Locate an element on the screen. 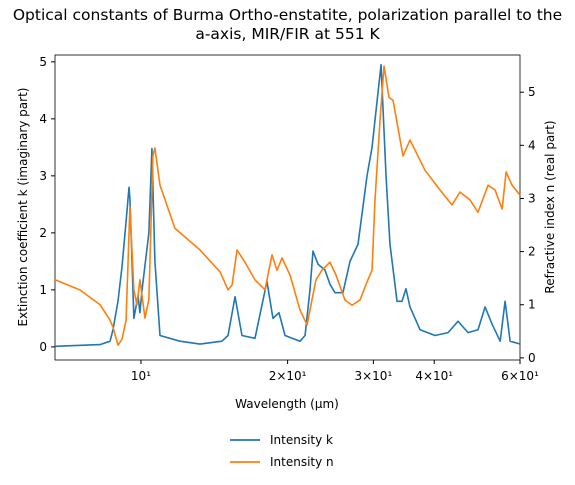  y-tick-label: 1 is located at coordinates (43, 290).